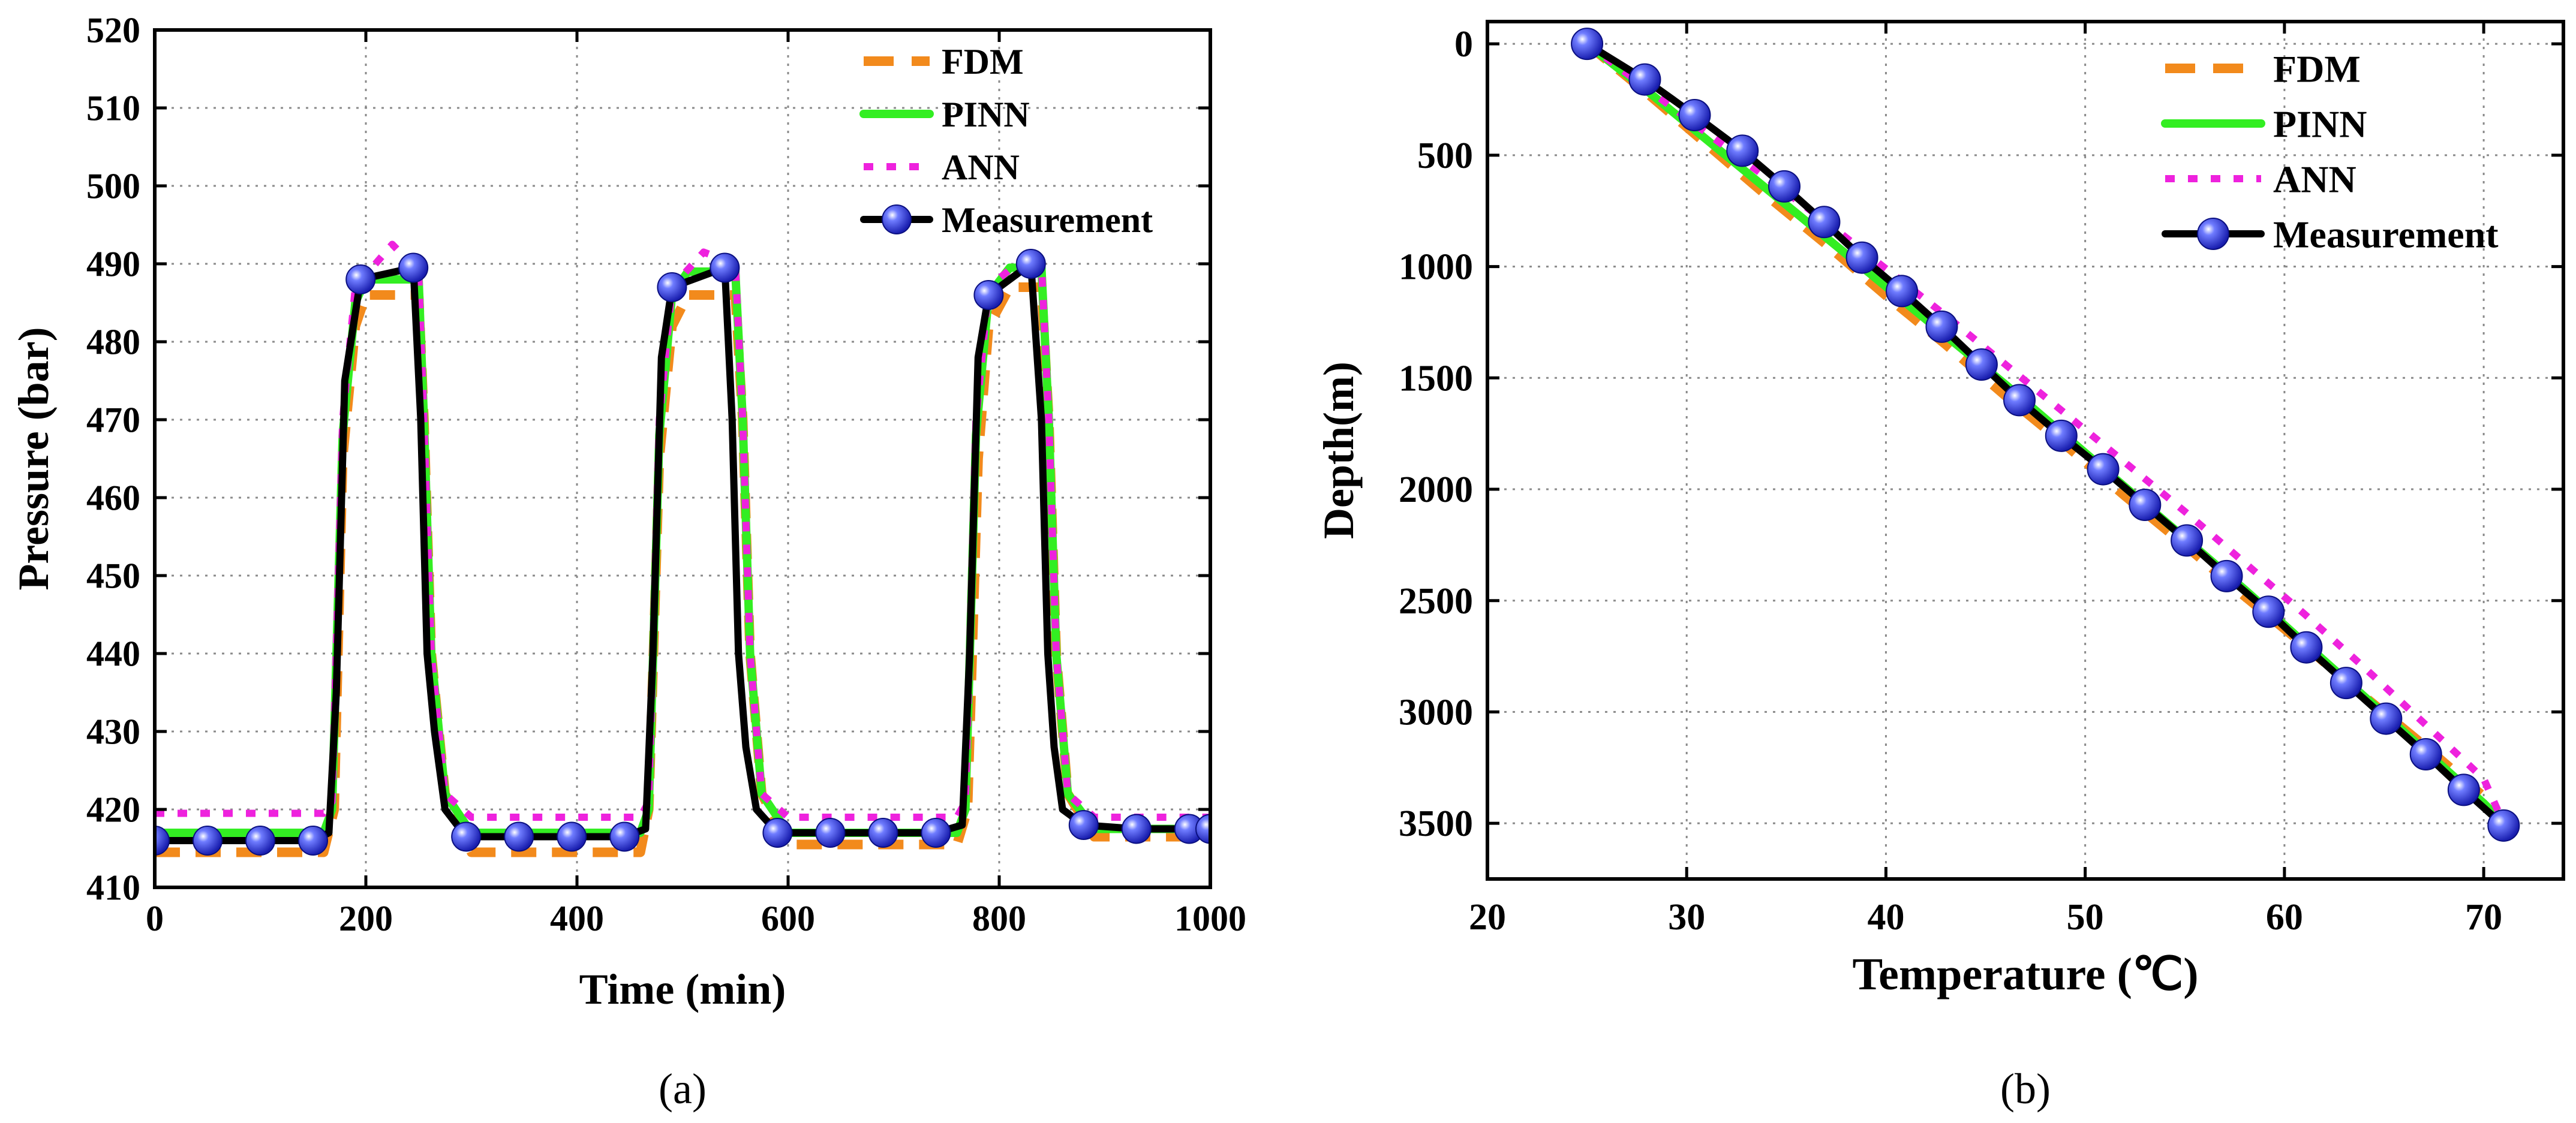 The height and width of the screenshot is (1123, 2576). What do you see at coordinates (1210, 918) in the screenshot?
I see `x-tick-label: 1000` at bounding box center [1210, 918].